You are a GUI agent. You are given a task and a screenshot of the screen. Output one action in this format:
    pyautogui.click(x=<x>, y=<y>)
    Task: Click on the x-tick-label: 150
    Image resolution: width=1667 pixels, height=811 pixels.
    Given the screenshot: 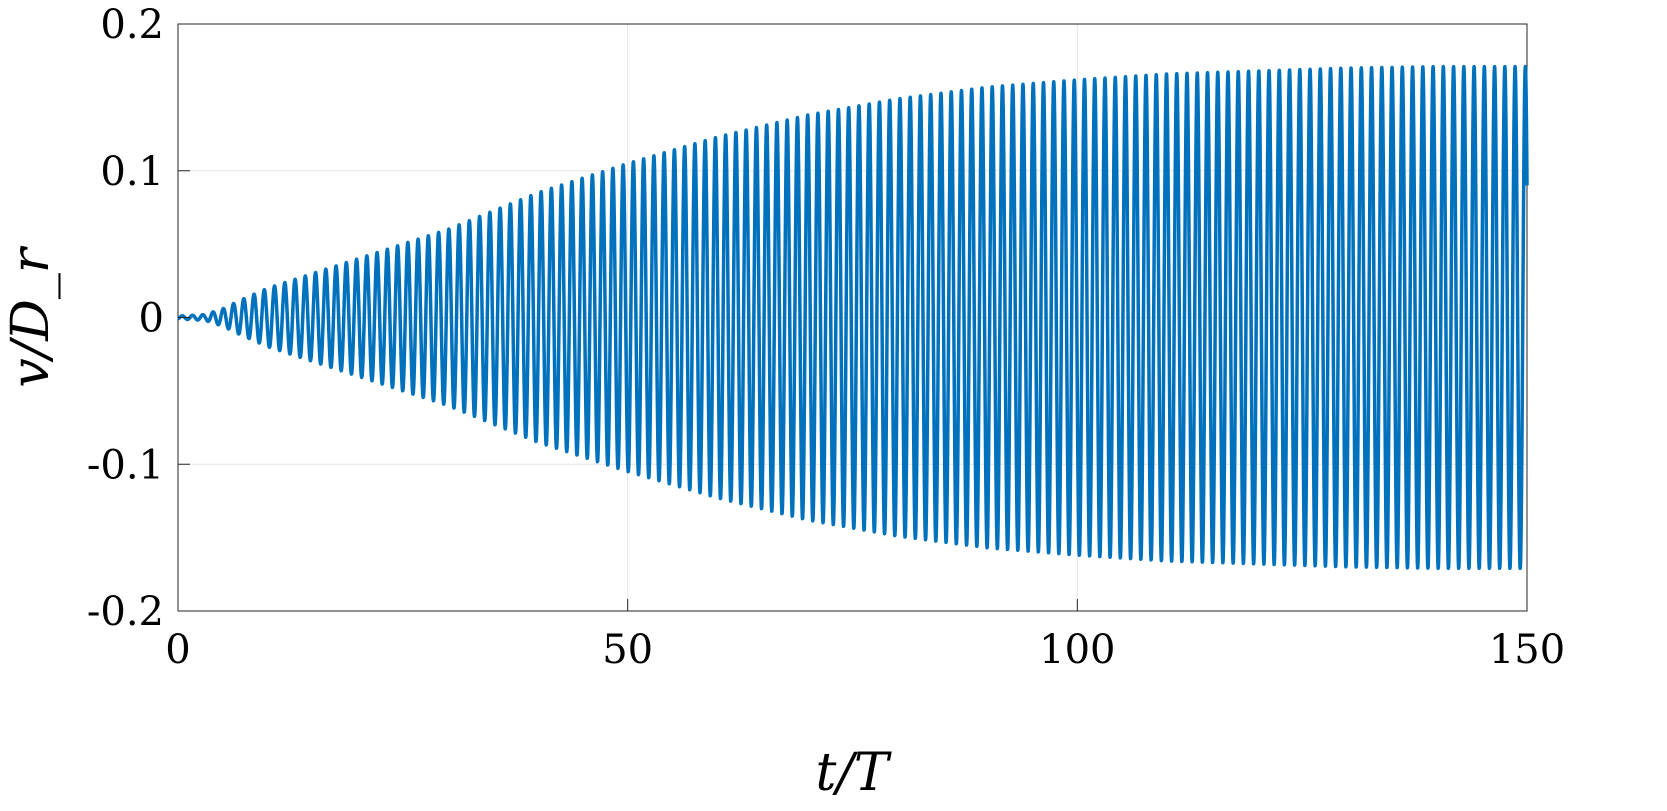 What is the action you would take?
    pyautogui.click(x=1527, y=650)
    